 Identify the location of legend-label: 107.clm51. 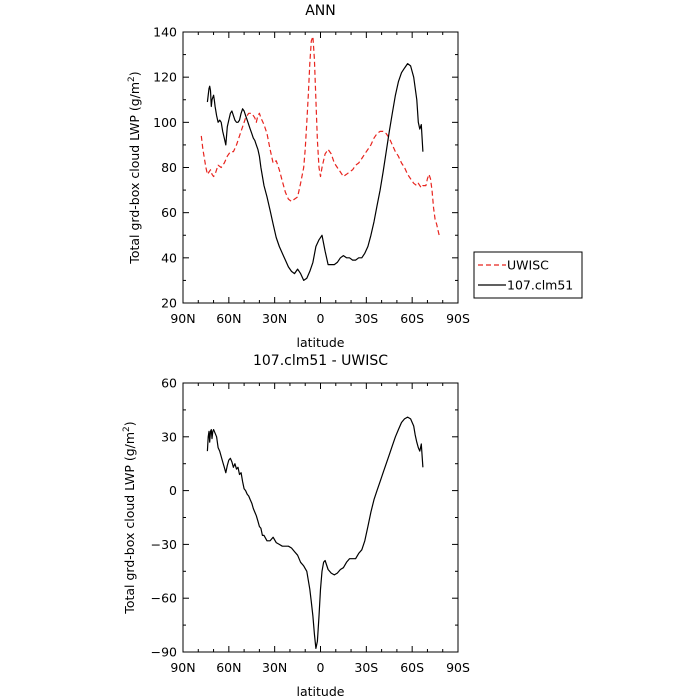
(540, 285).